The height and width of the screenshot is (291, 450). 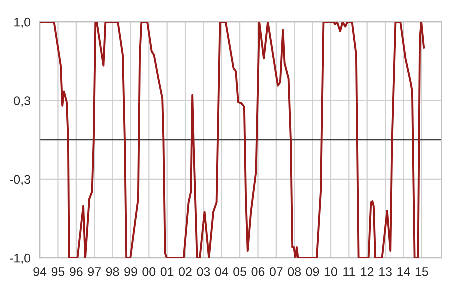 What do you see at coordinates (40, 271) in the screenshot?
I see `x-tick-label: 94` at bounding box center [40, 271].